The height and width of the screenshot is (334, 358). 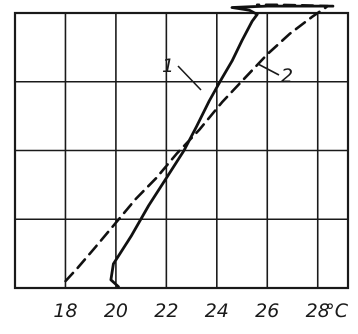 What do you see at coordinates (267, 311) in the screenshot?
I see `x-tick-label: 26` at bounding box center [267, 311].